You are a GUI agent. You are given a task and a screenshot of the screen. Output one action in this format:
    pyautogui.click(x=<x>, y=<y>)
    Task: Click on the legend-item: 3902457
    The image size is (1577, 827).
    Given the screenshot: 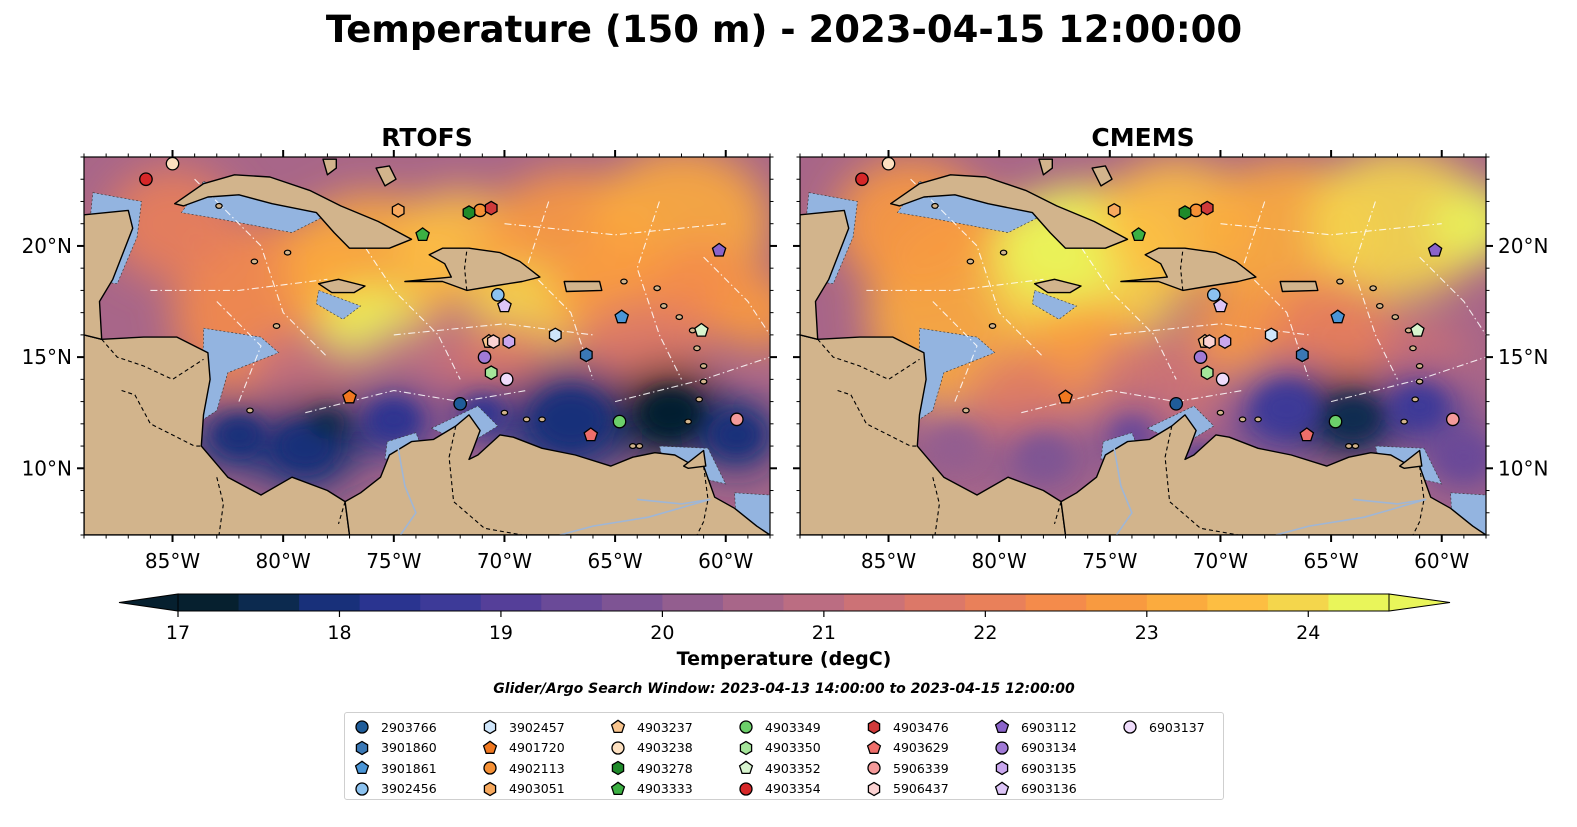 What is the action you would take?
    pyautogui.click(x=543, y=727)
    